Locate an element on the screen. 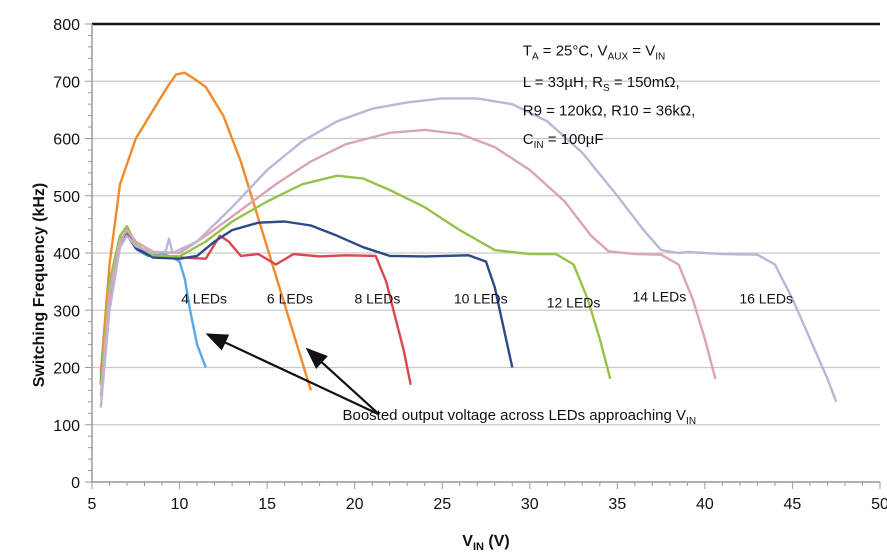 This screenshot has width=887, height=556. series-label: 10 LEDs is located at coordinates (481, 298).